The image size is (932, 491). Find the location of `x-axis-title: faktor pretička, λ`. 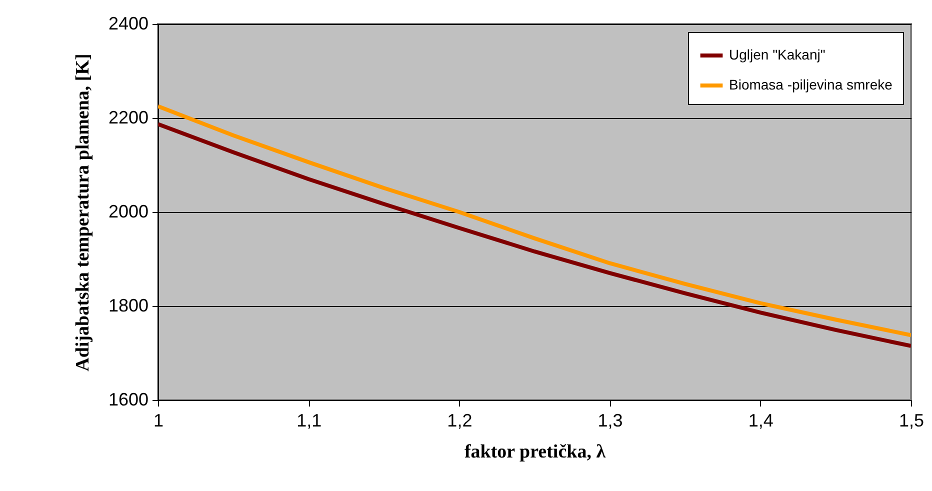

x-axis-title: faktor pretička, λ is located at coordinates (535, 452).